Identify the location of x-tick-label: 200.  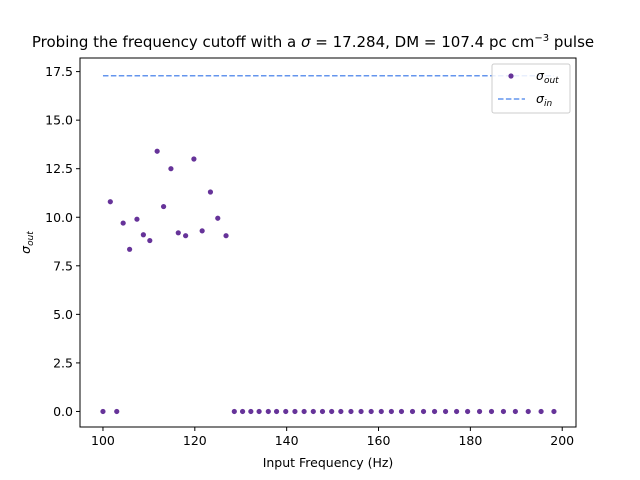
(562, 440).